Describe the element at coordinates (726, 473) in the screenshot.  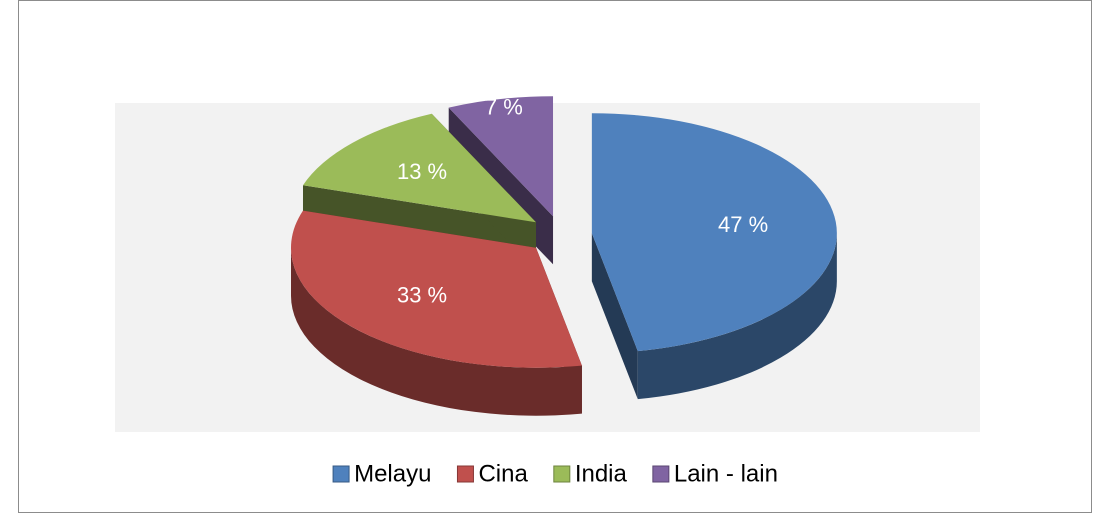
I see `legend-label: Lain - lain` at that location.